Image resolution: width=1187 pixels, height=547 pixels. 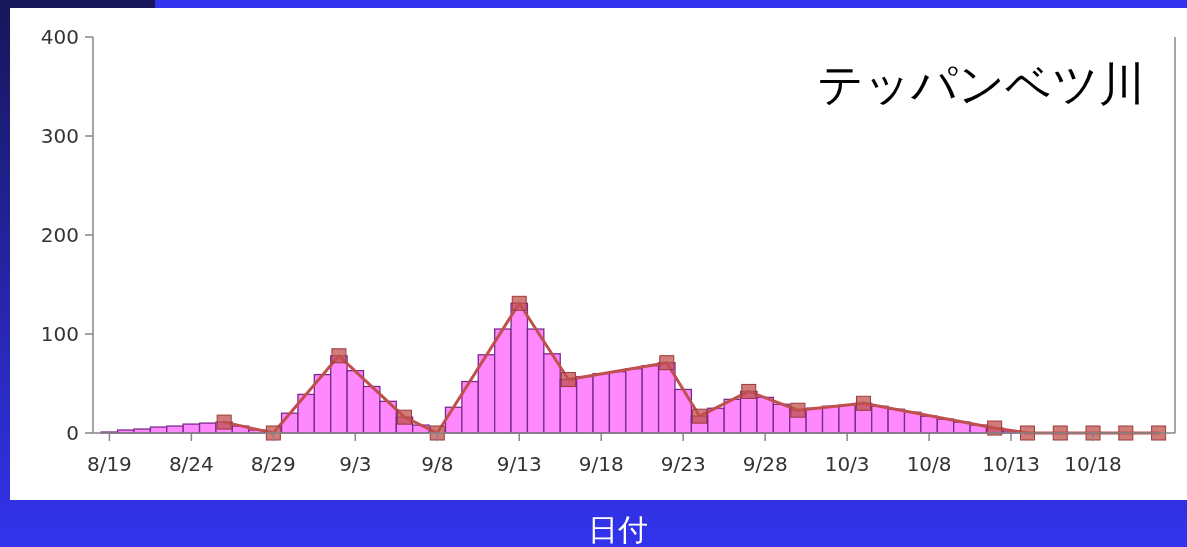 I want to click on x-tick-label: 10/3, so click(x=847, y=464).